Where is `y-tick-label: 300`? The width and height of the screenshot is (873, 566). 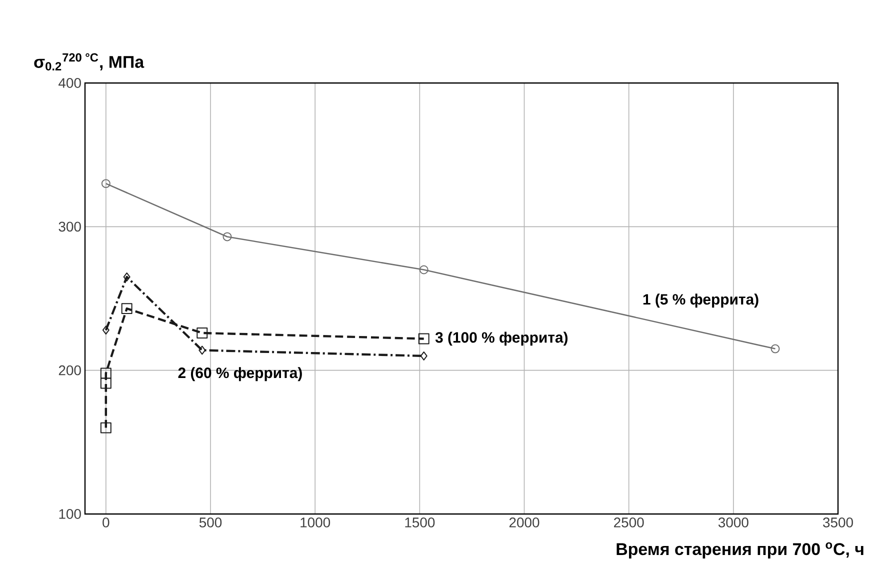
y-tick-label: 300 is located at coordinates (69, 227).